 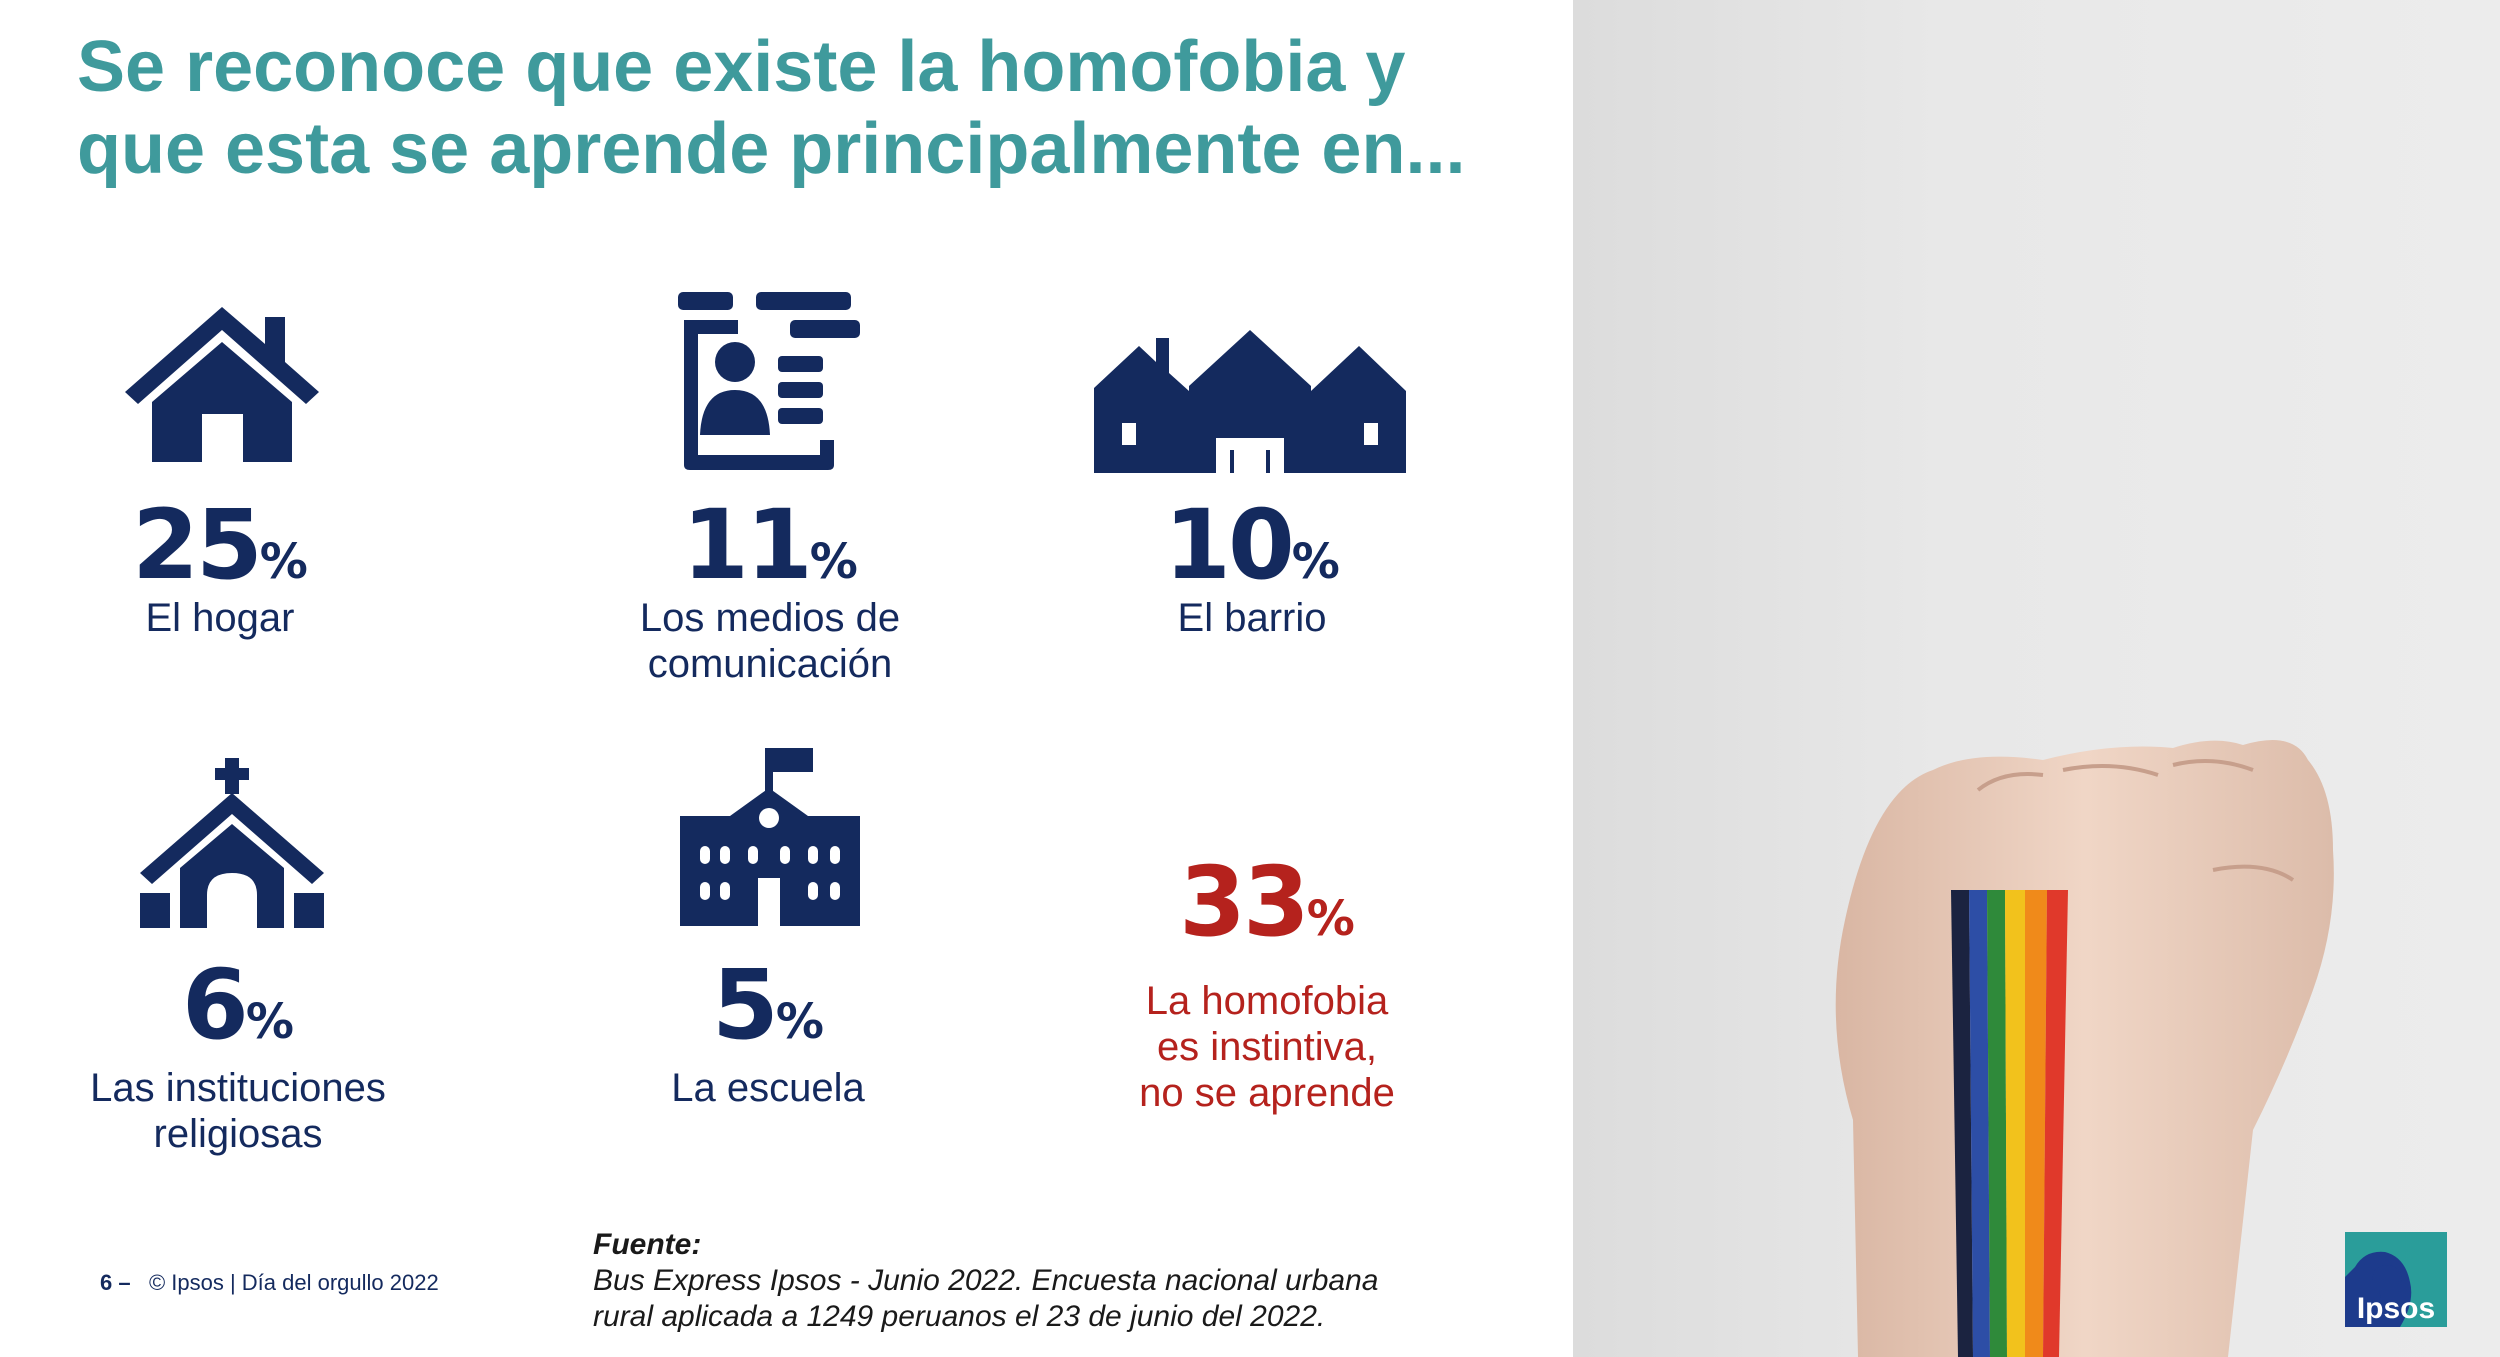 What do you see at coordinates (1229, 545) in the screenshot?
I see `stat-value: 10` at bounding box center [1229, 545].